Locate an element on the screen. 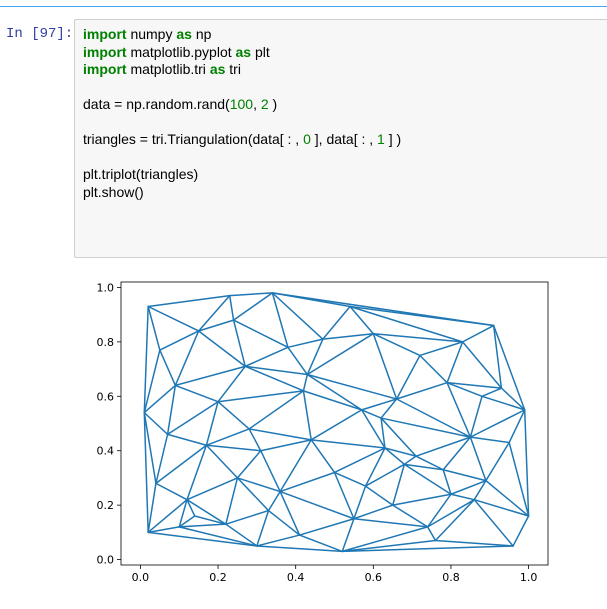 The image size is (607, 609). x-tick-label: 0.4 is located at coordinates (296, 577).